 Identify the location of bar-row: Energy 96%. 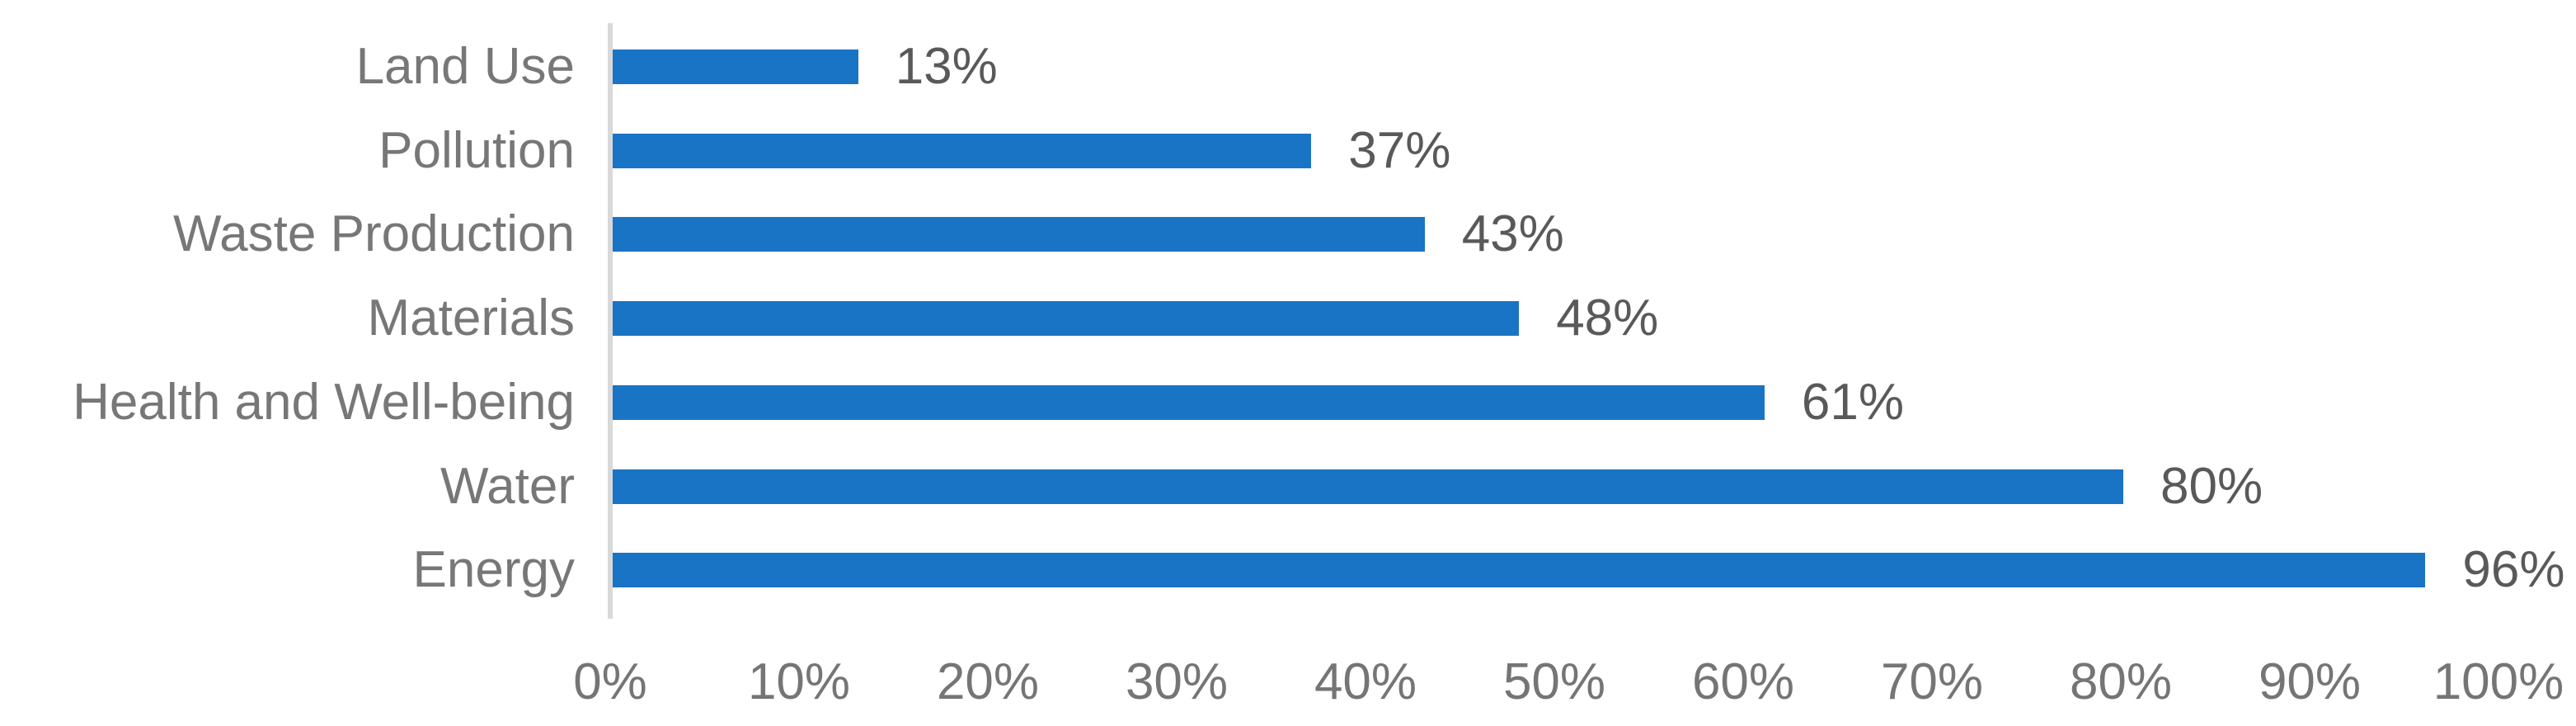
(1288, 570).